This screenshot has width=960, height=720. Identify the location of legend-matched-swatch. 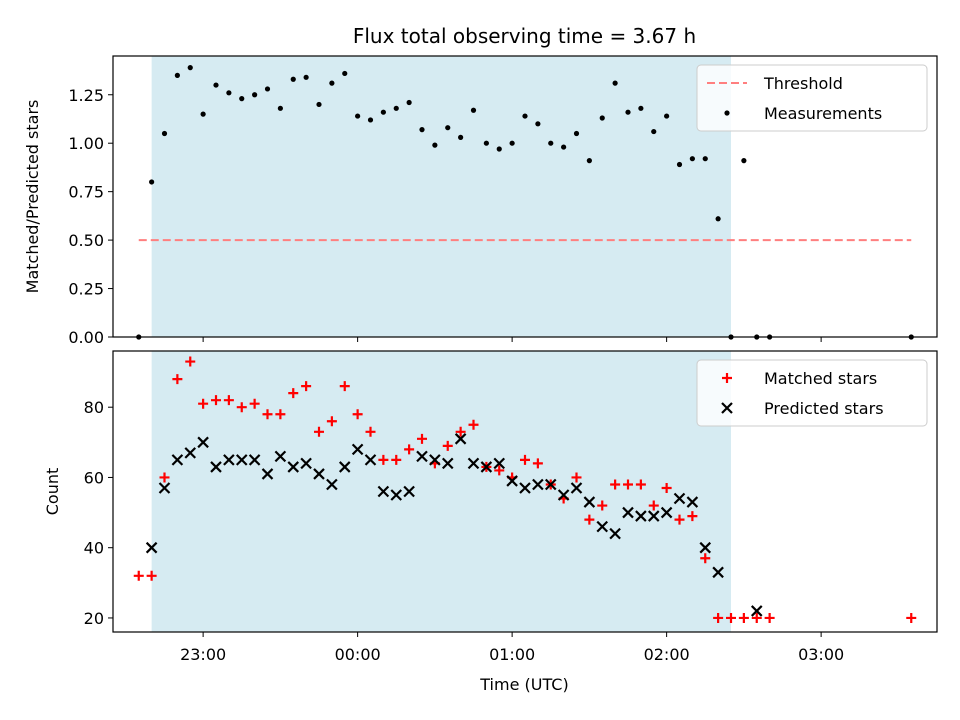
(727, 378).